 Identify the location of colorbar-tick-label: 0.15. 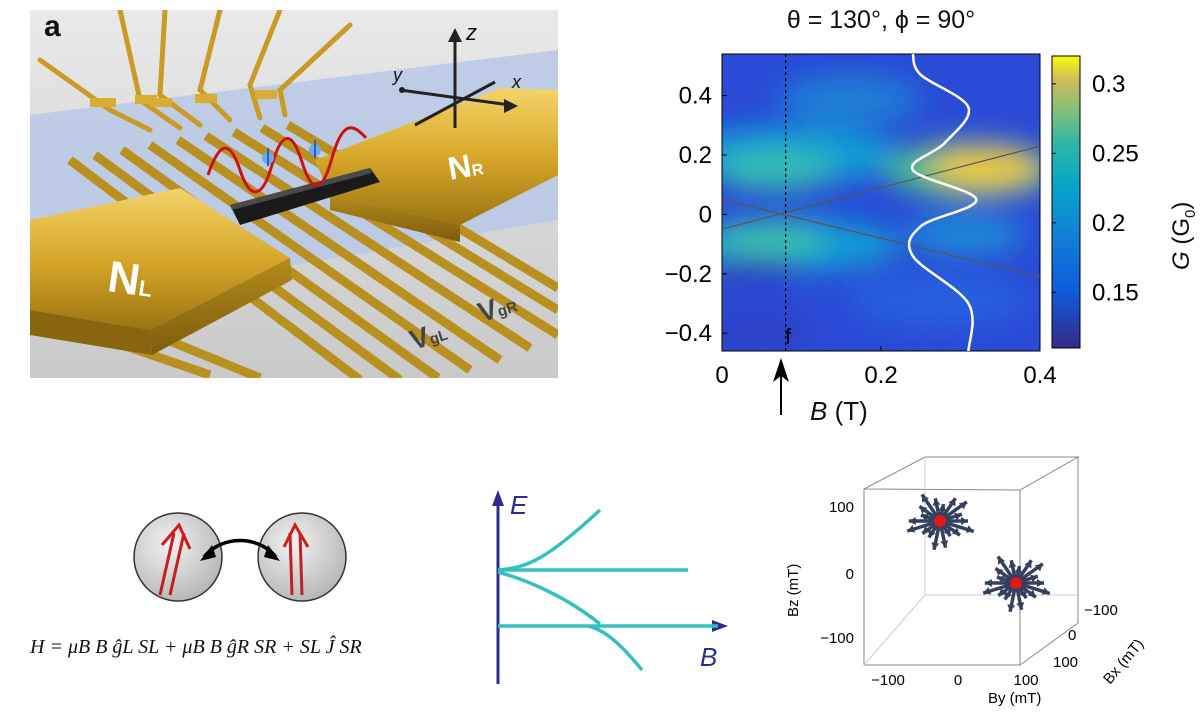
(1115, 292).